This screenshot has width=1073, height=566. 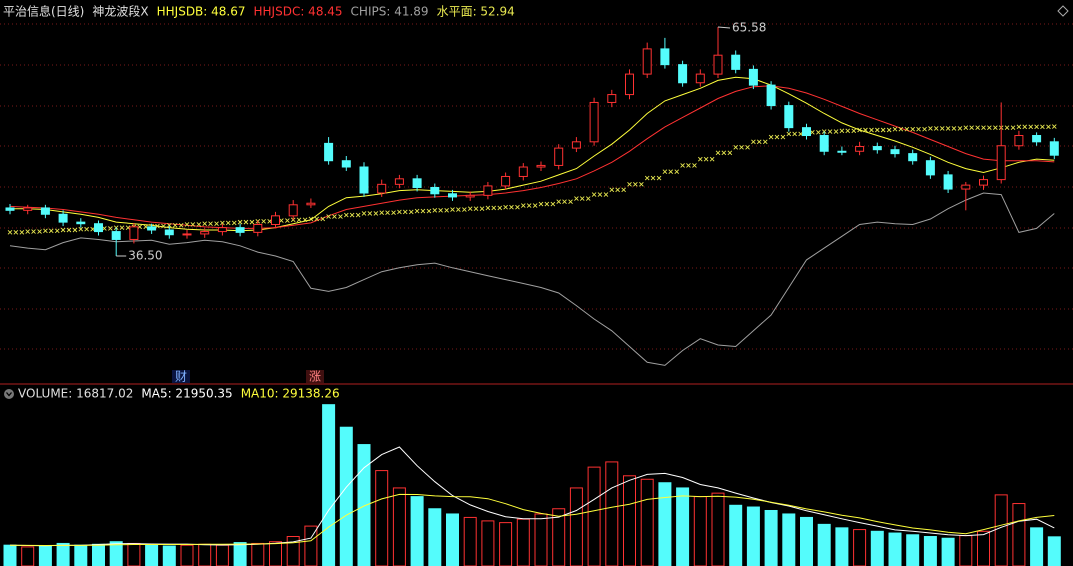 What do you see at coordinates (476, 12) in the screenshot?
I see `legend-entry: 水平面: 52.94` at bounding box center [476, 12].